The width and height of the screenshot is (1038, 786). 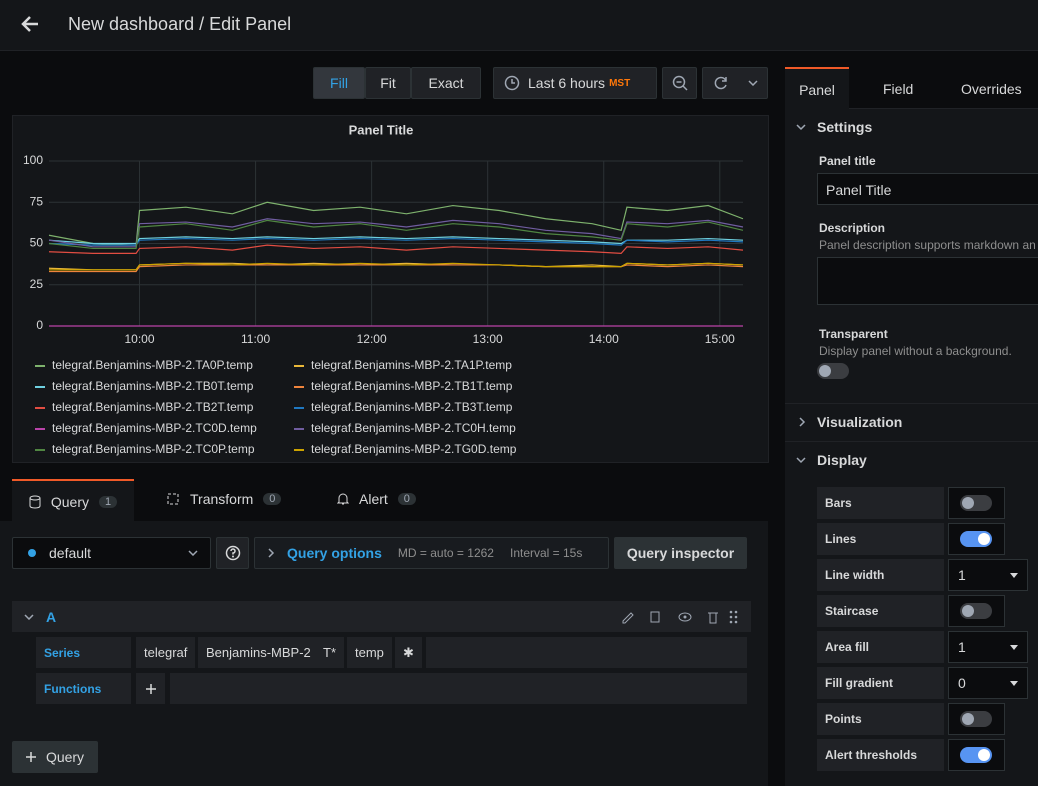 I want to click on y-tick-label: 0, so click(x=39, y=325).